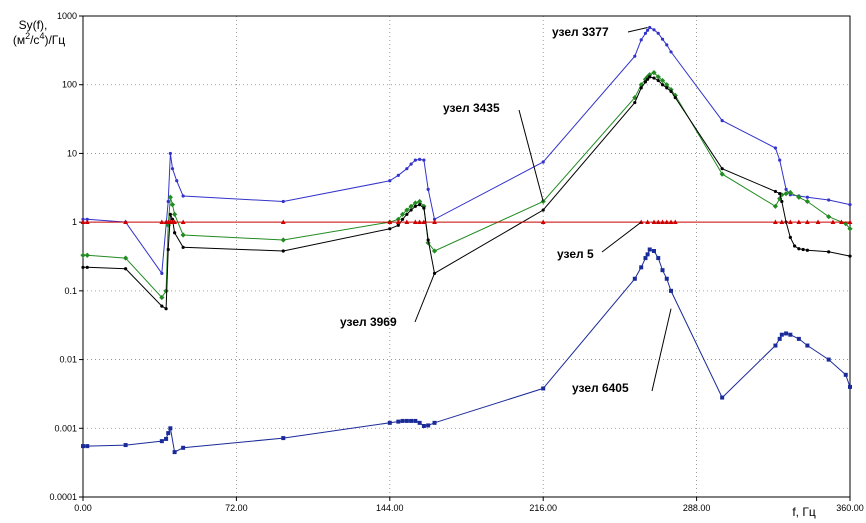 The width and height of the screenshot is (866, 523). What do you see at coordinates (33, 25) in the screenshot?
I see `y-axis-label-line1: Sy(f),` at bounding box center [33, 25].